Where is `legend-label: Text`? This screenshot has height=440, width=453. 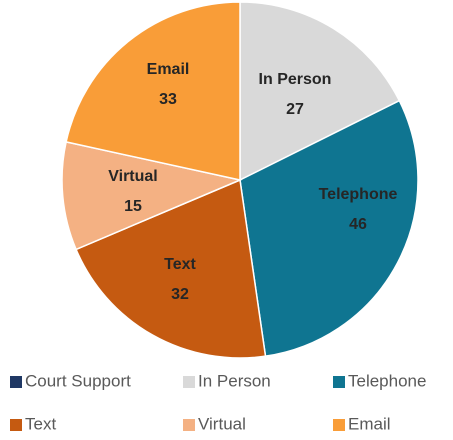 legend-label: Text is located at coordinates (40, 423).